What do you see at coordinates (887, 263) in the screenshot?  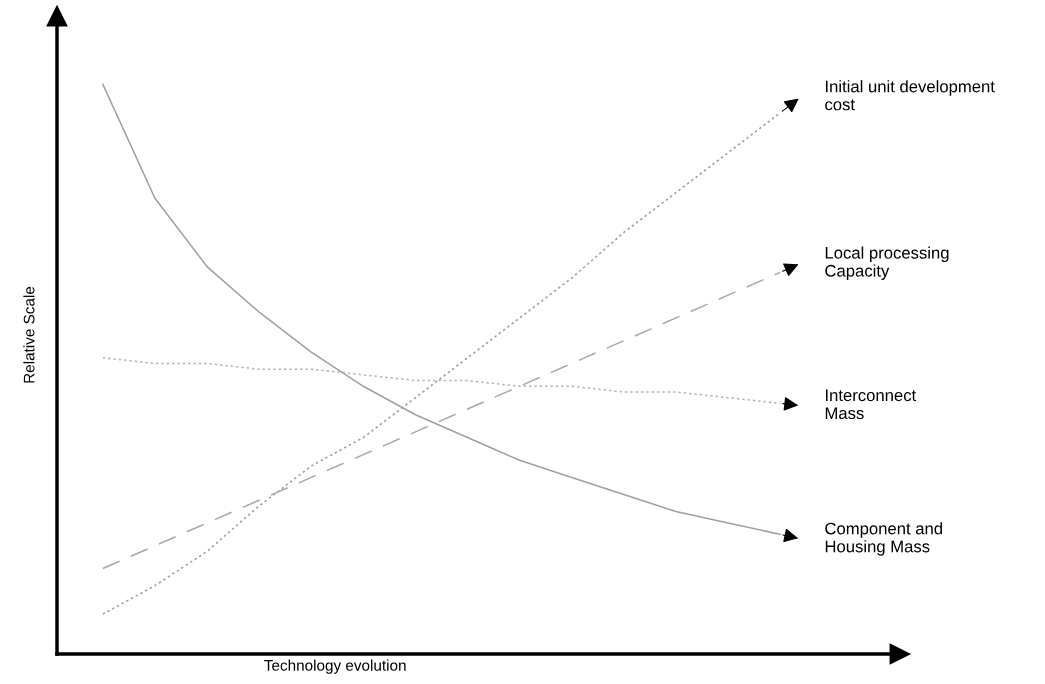 I see `text: Local processing Capacity` at bounding box center [887, 263].